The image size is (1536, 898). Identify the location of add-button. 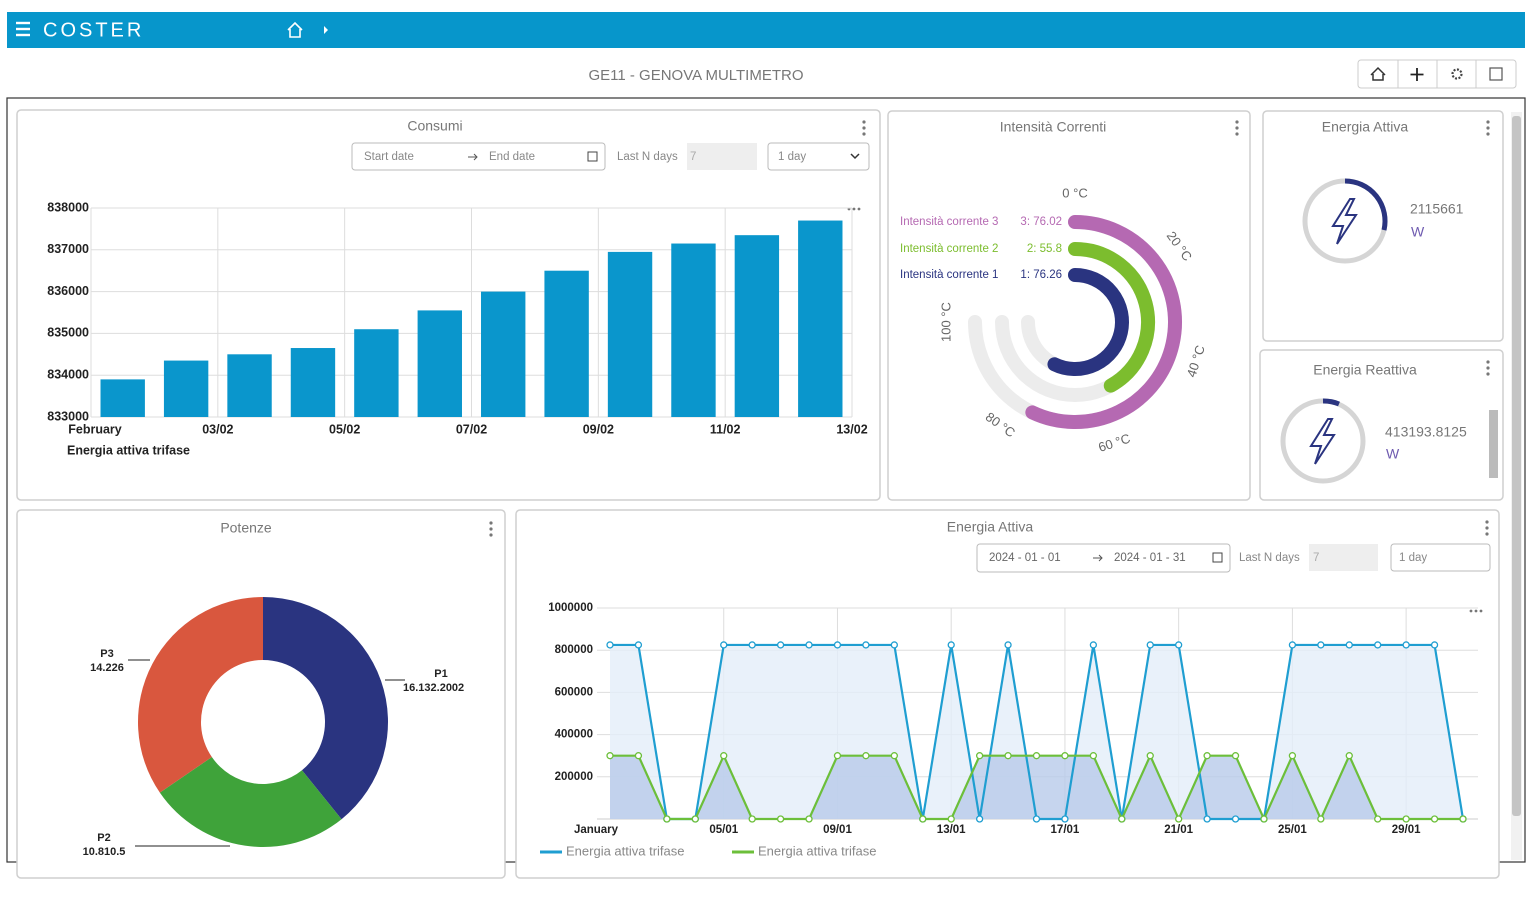
(1417, 74).